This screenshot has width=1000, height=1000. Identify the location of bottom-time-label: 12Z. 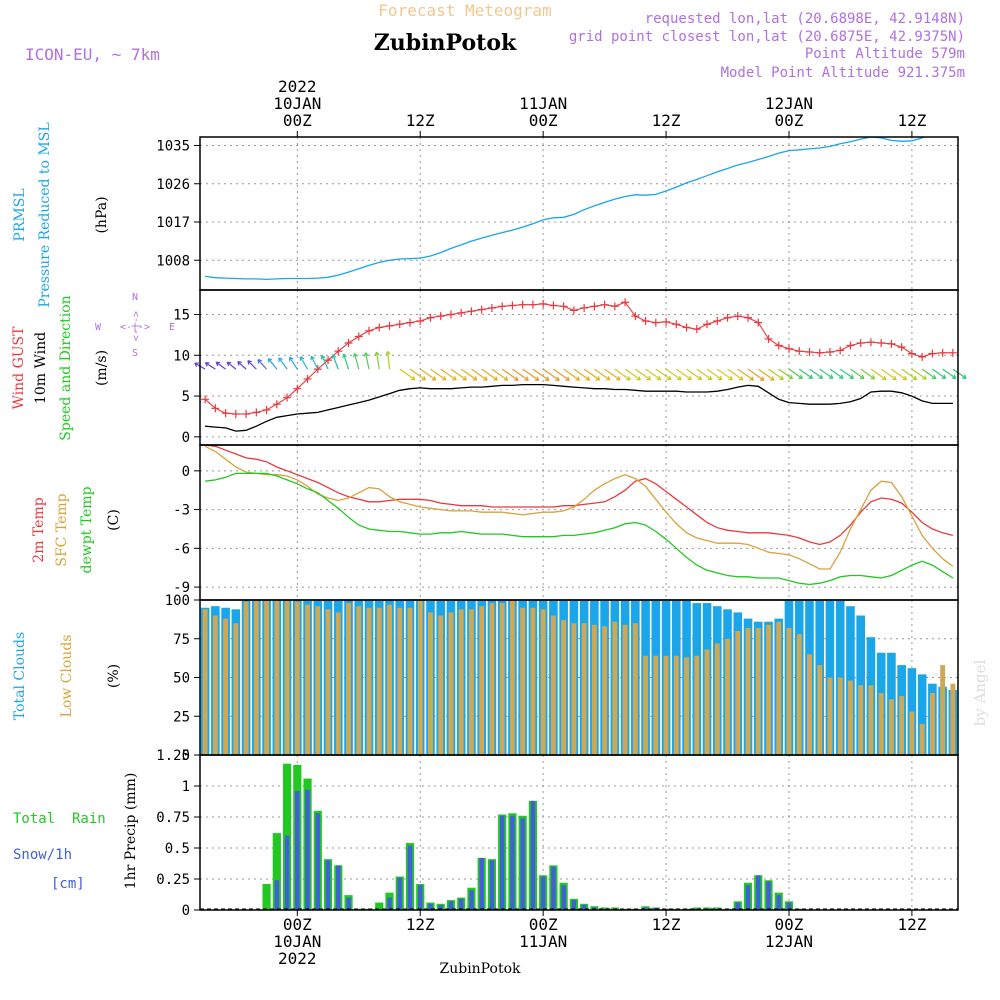
(911, 924).